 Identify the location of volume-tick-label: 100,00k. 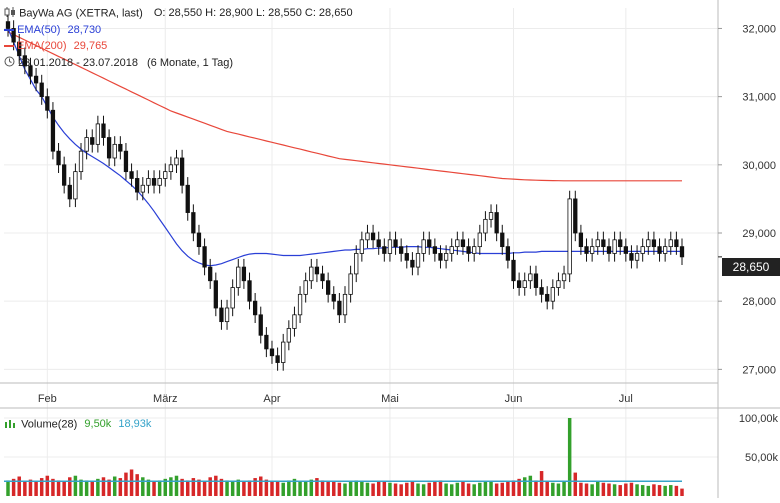
(759, 419).